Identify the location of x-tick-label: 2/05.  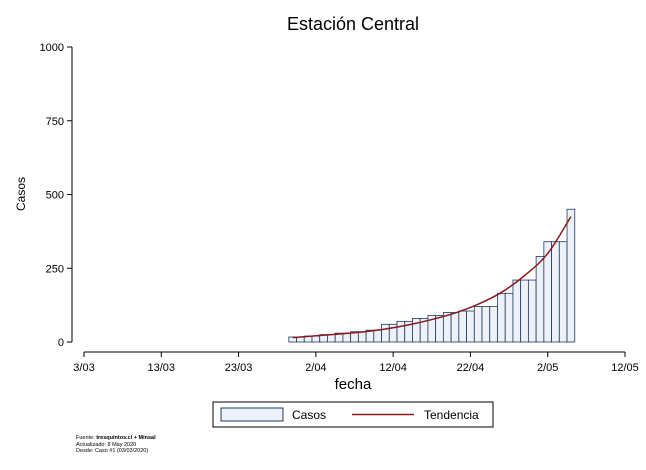
(547, 368).